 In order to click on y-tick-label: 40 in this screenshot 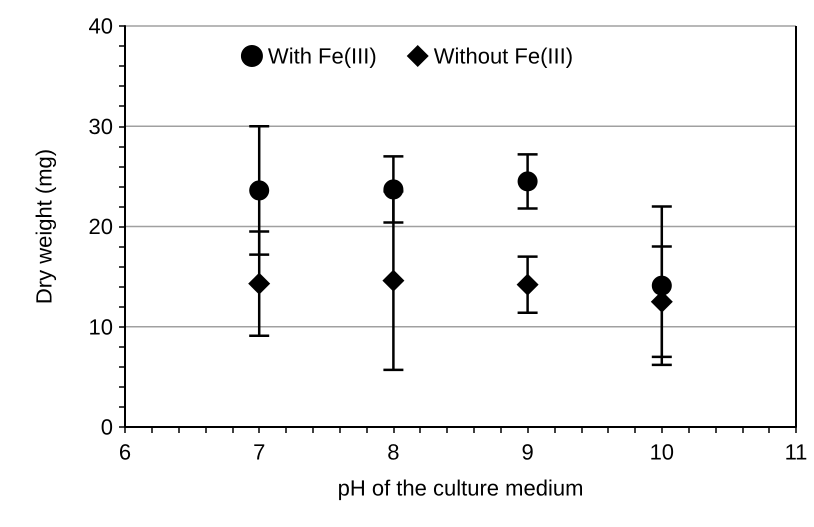, I will do `click(100, 26)`.